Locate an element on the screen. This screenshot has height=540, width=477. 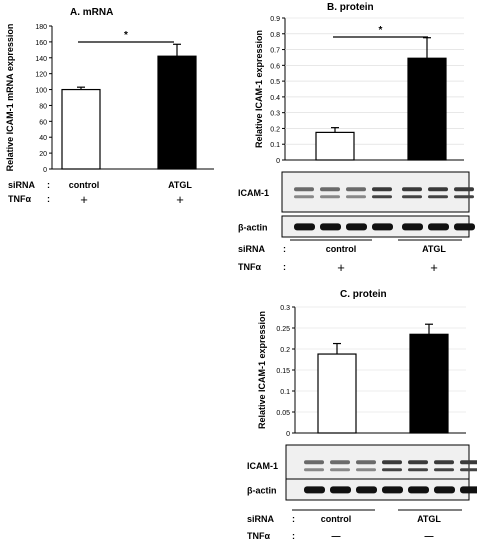
y-tick-label: 60 is located at coordinates (43, 122).